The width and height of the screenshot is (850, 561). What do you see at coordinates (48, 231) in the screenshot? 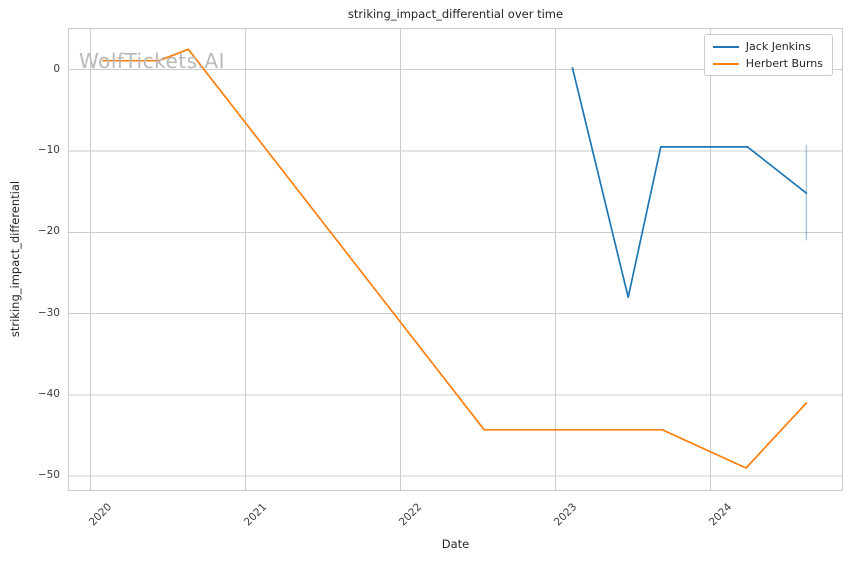
I see `y-tick-label: −20` at bounding box center [48, 231].